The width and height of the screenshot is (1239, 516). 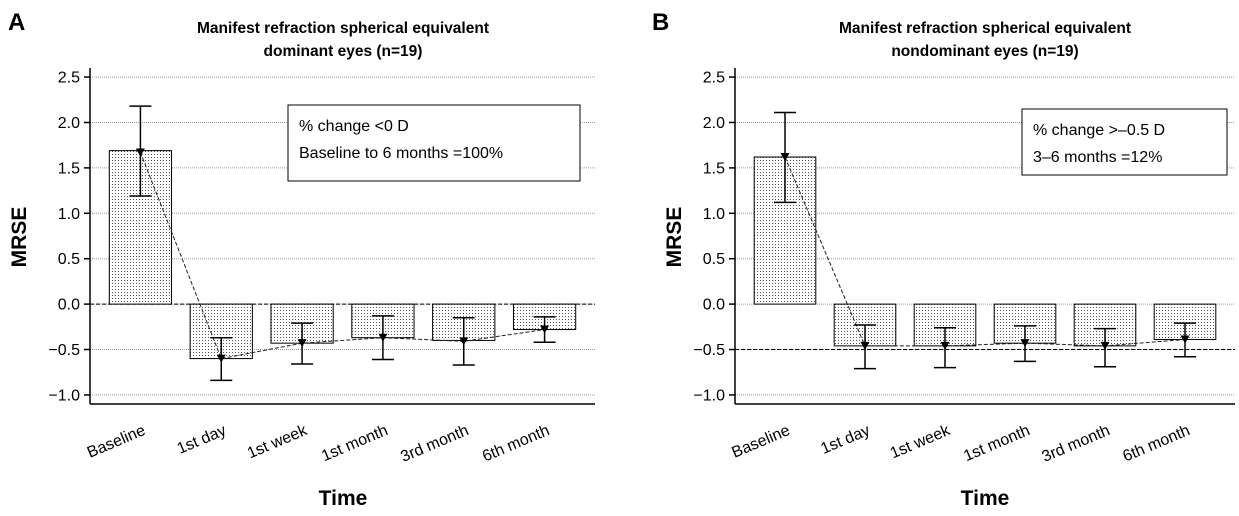 What do you see at coordinates (401, 153) in the screenshot?
I see `annotation-text: Baseline to 6 months =100%` at bounding box center [401, 153].